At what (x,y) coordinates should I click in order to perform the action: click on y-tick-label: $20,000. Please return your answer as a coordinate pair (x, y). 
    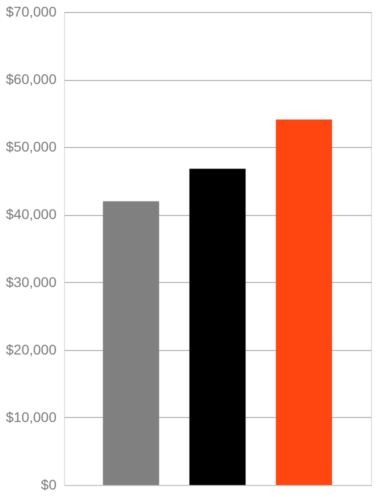
    Looking at the image, I should click on (31, 349).